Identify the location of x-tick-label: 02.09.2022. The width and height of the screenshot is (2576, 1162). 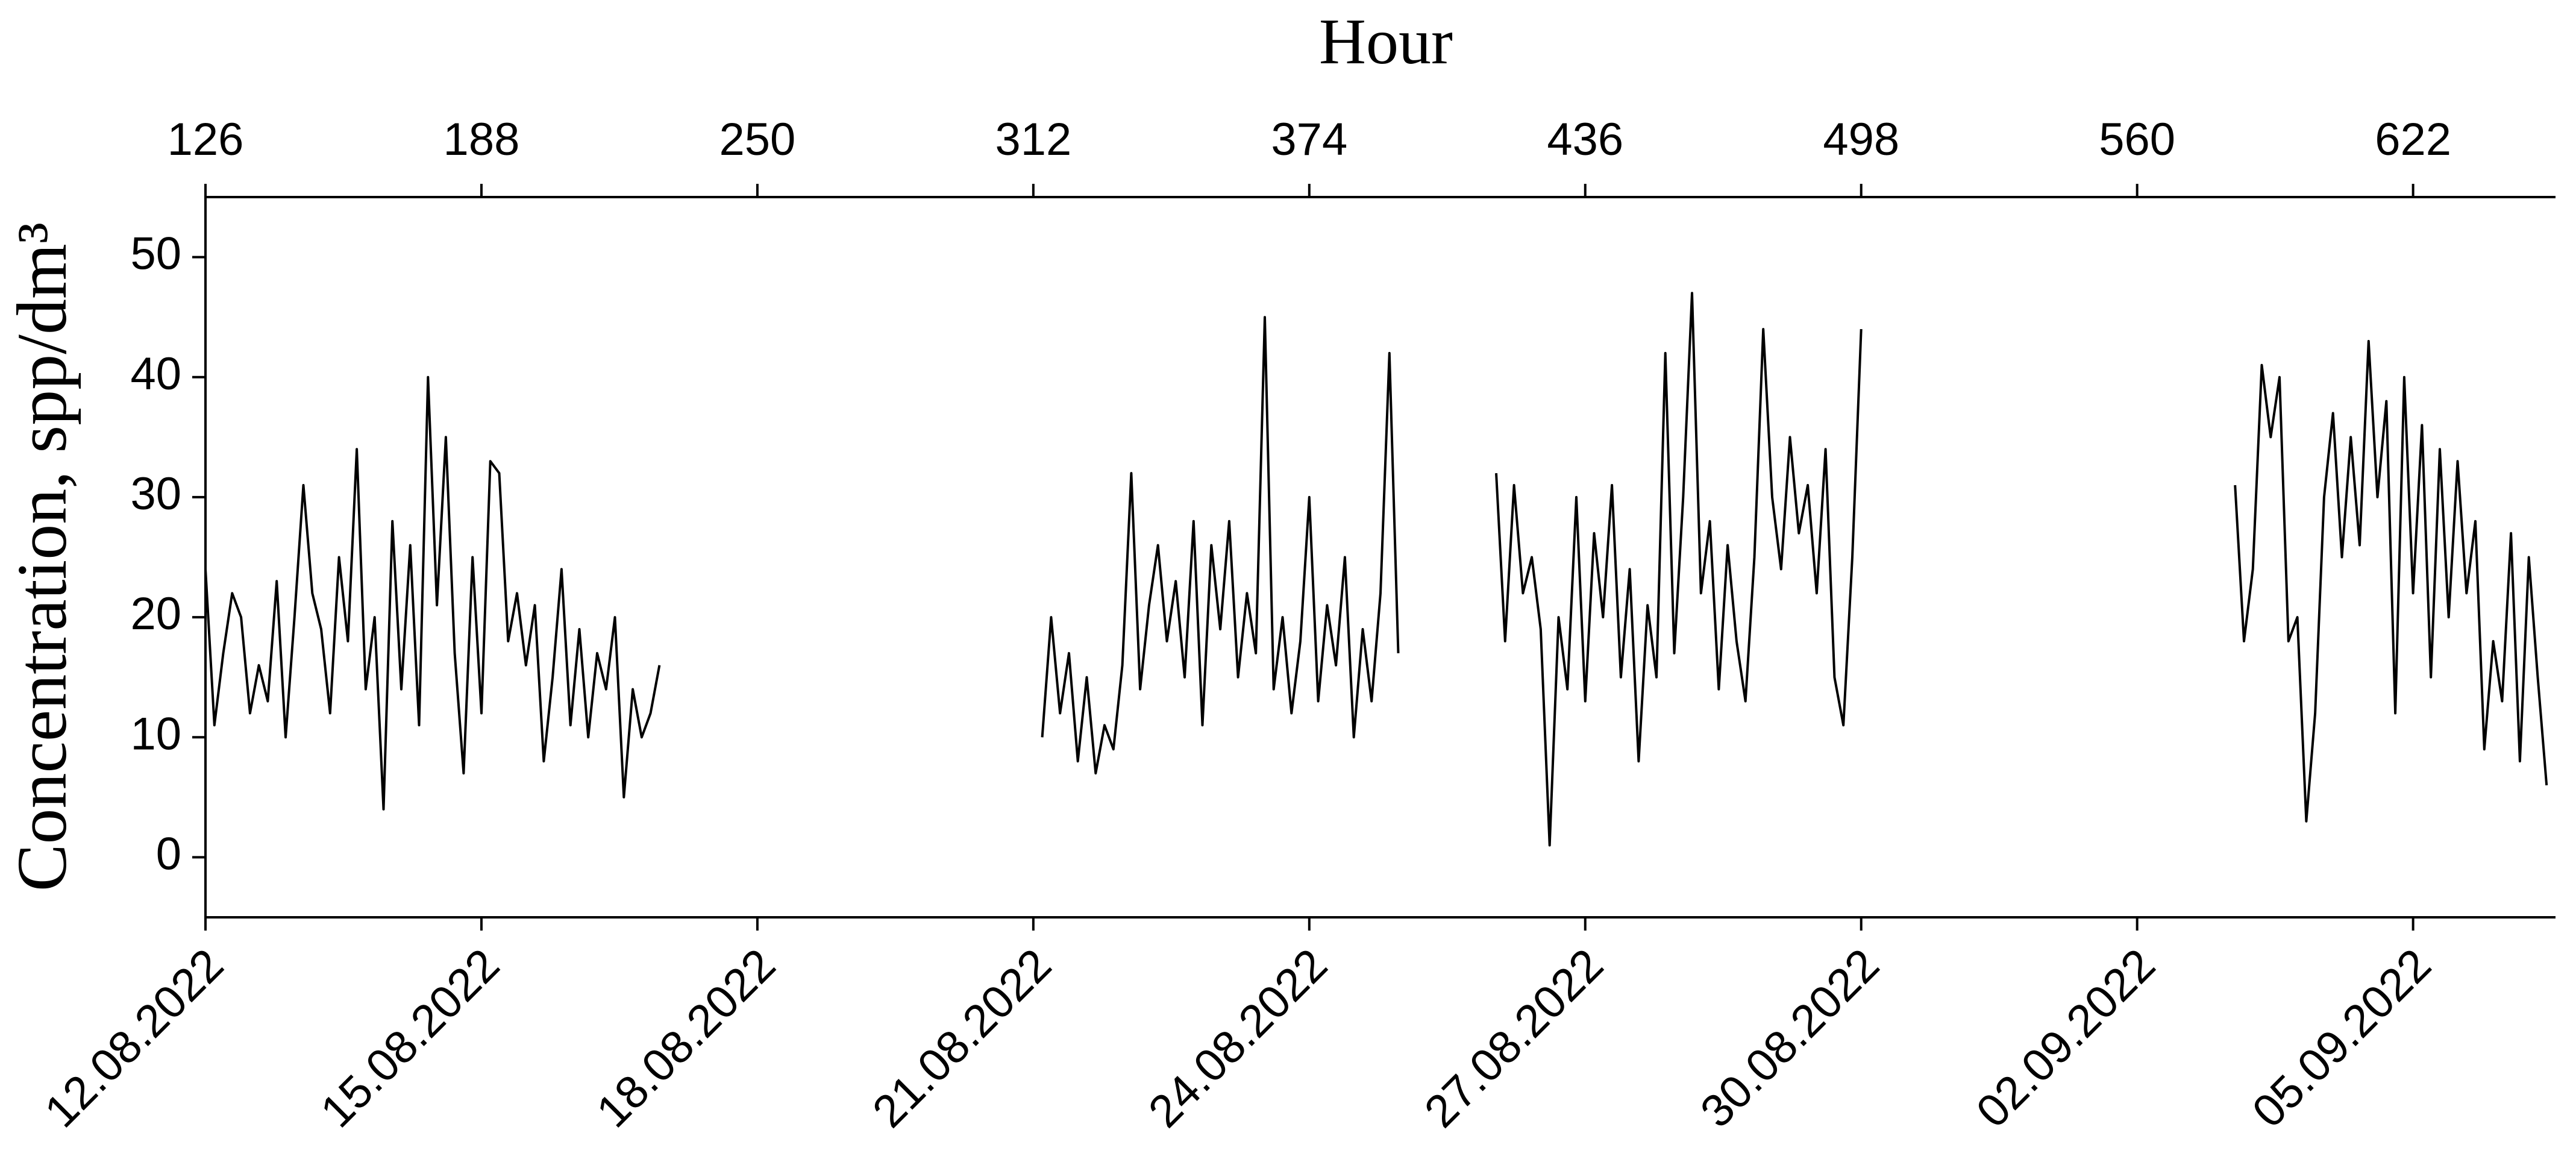
(2066, 1038).